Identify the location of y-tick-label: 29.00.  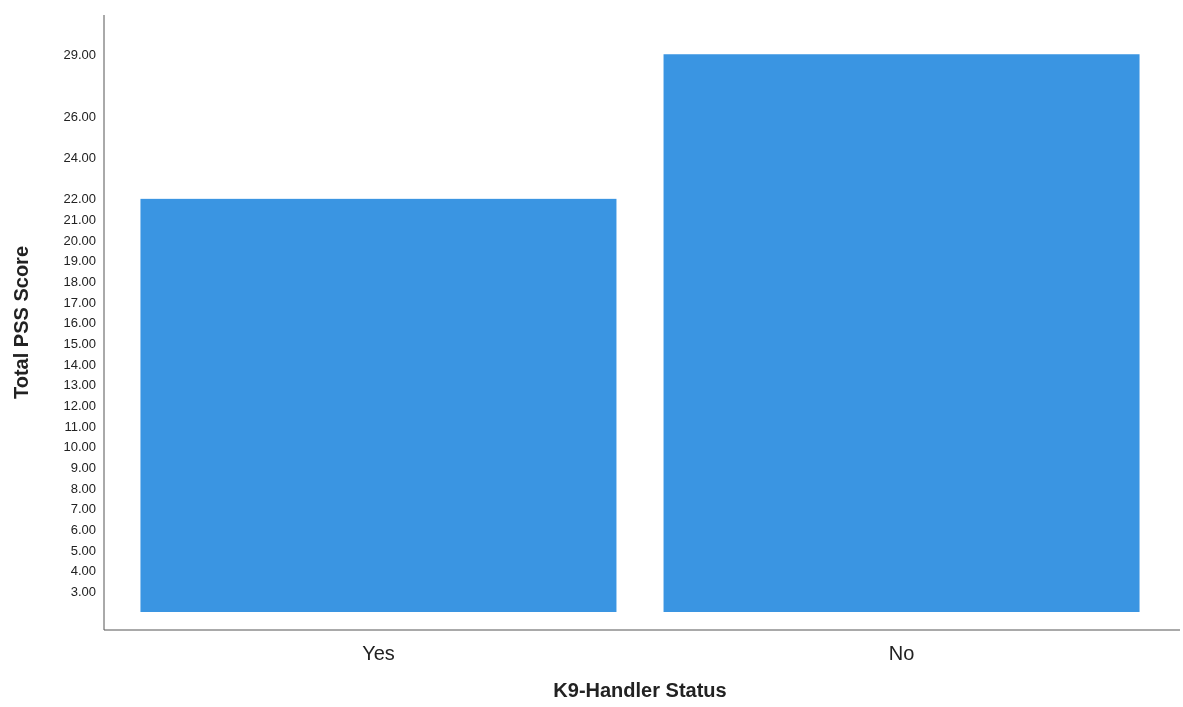
(79, 54).